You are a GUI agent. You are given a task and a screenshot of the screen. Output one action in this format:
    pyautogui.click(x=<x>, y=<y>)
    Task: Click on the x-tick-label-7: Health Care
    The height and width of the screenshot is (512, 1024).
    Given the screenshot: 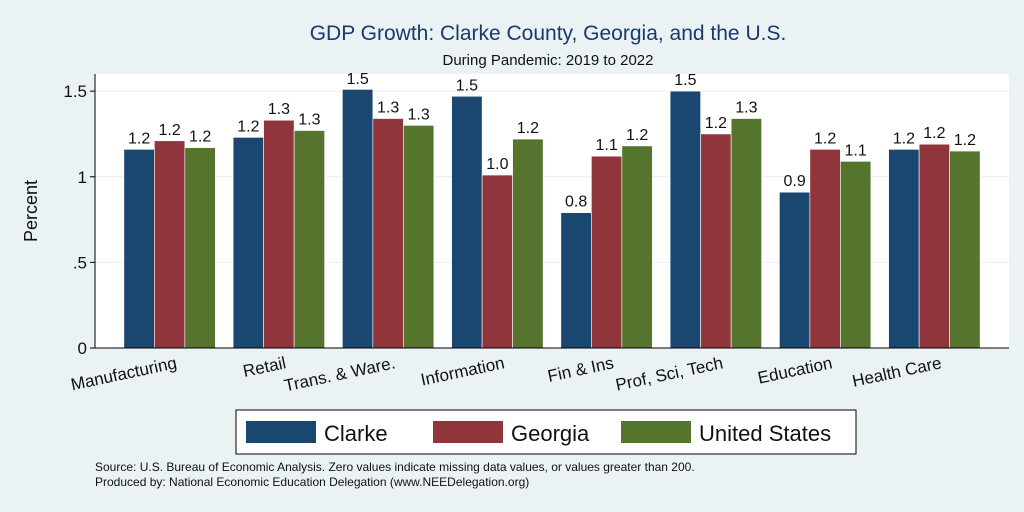 What is the action you would take?
    pyautogui.click(x=897, y=371)
    